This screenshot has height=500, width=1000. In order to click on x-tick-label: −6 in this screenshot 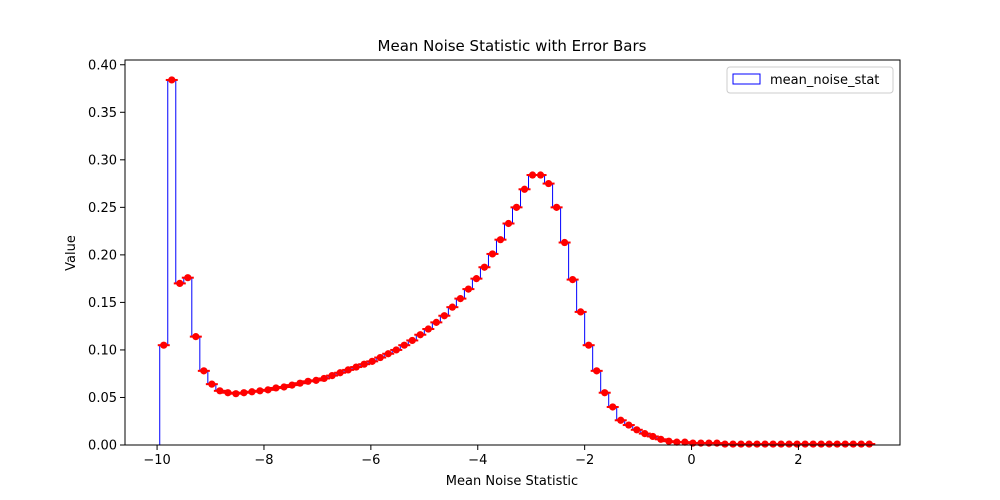, I will do `click(370, 460)`.